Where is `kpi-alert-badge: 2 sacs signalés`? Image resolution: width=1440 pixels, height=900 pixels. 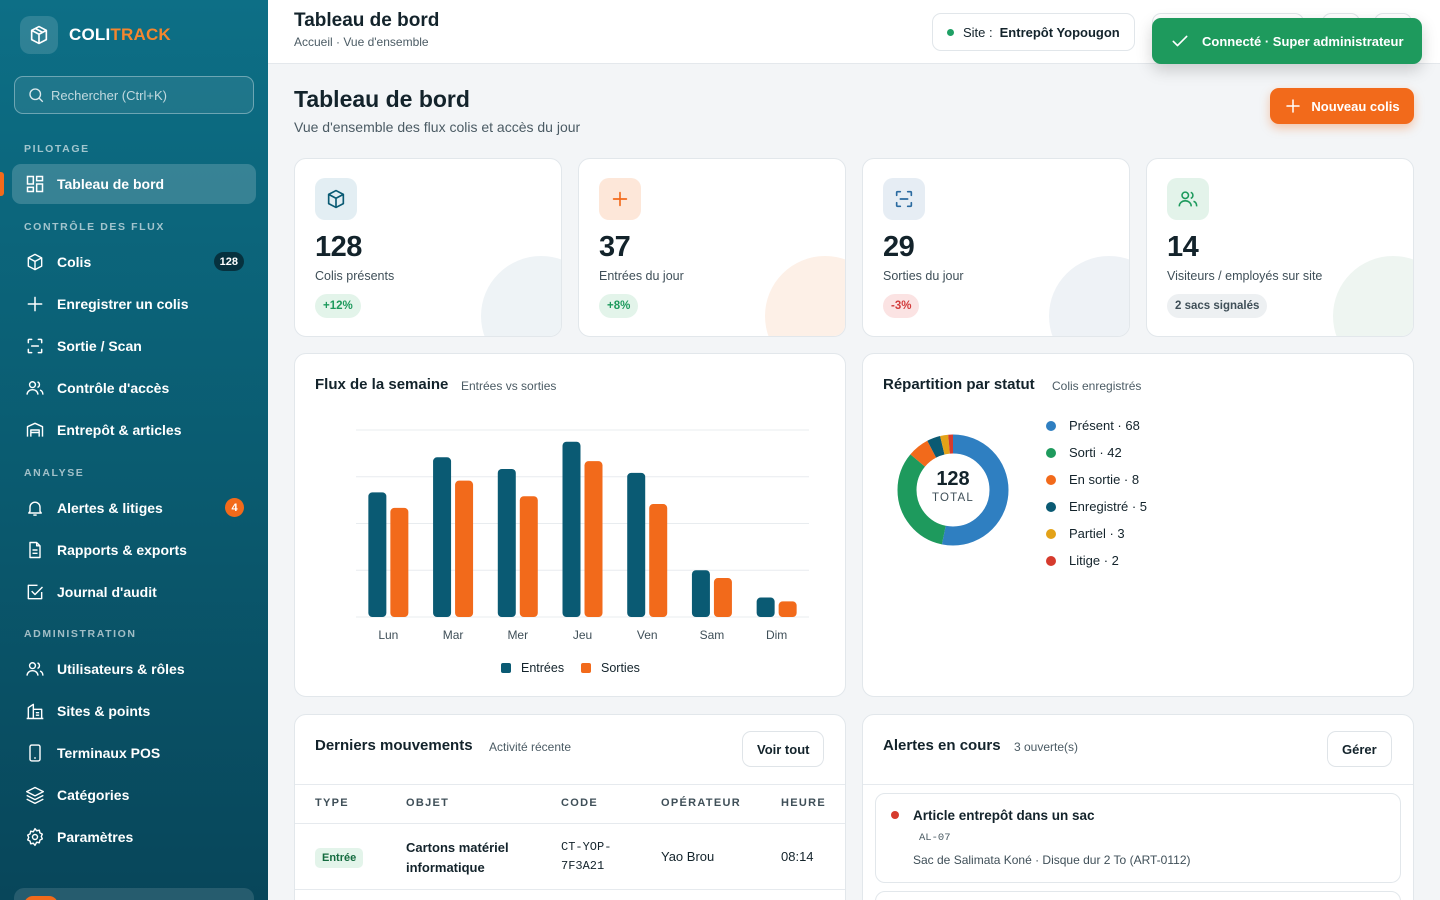 kpi-alert-badge: 2 sacs signalés is located at coordinates (1217, 306).